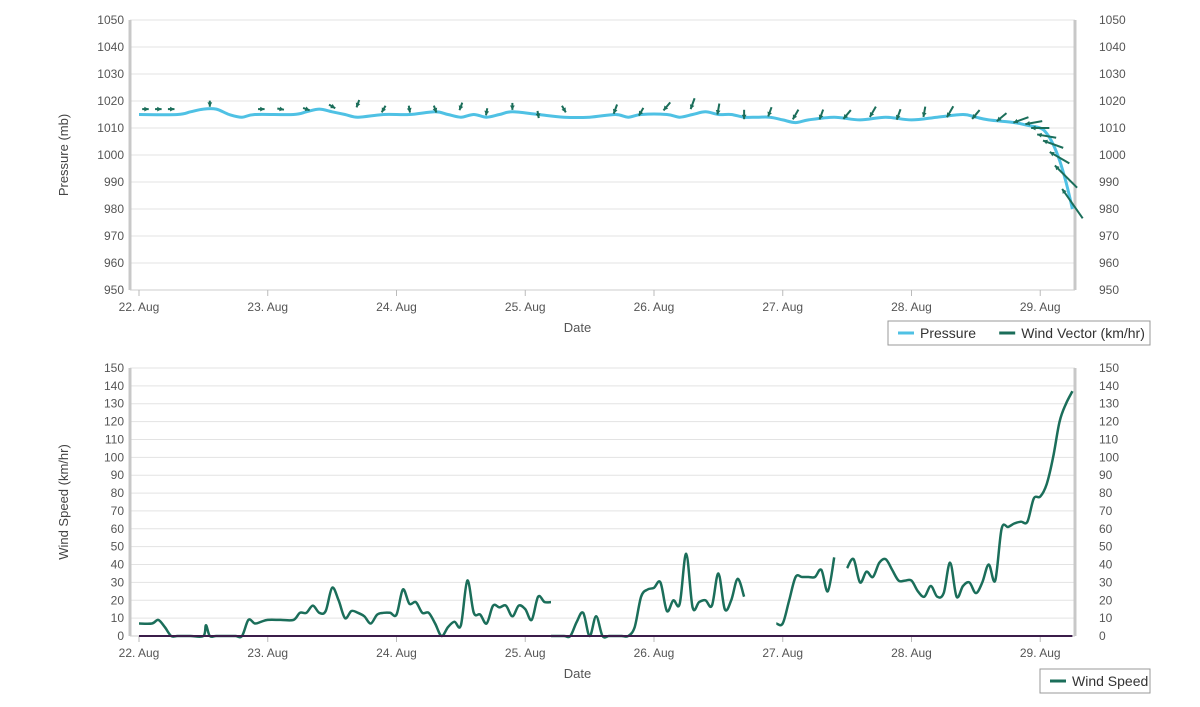  I want to click on y-axis-title: Pressure (mb), so click(63, 155).